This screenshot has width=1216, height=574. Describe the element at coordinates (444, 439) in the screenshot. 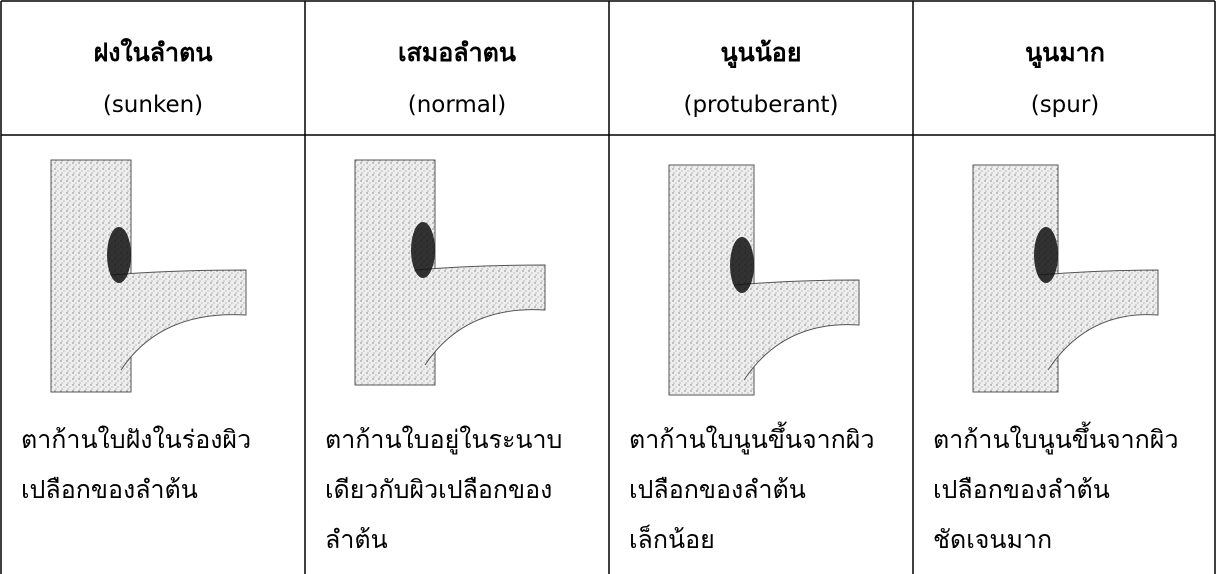

I see `description-line: ตาก้านใบอยู่ในระนาบ` at that location.